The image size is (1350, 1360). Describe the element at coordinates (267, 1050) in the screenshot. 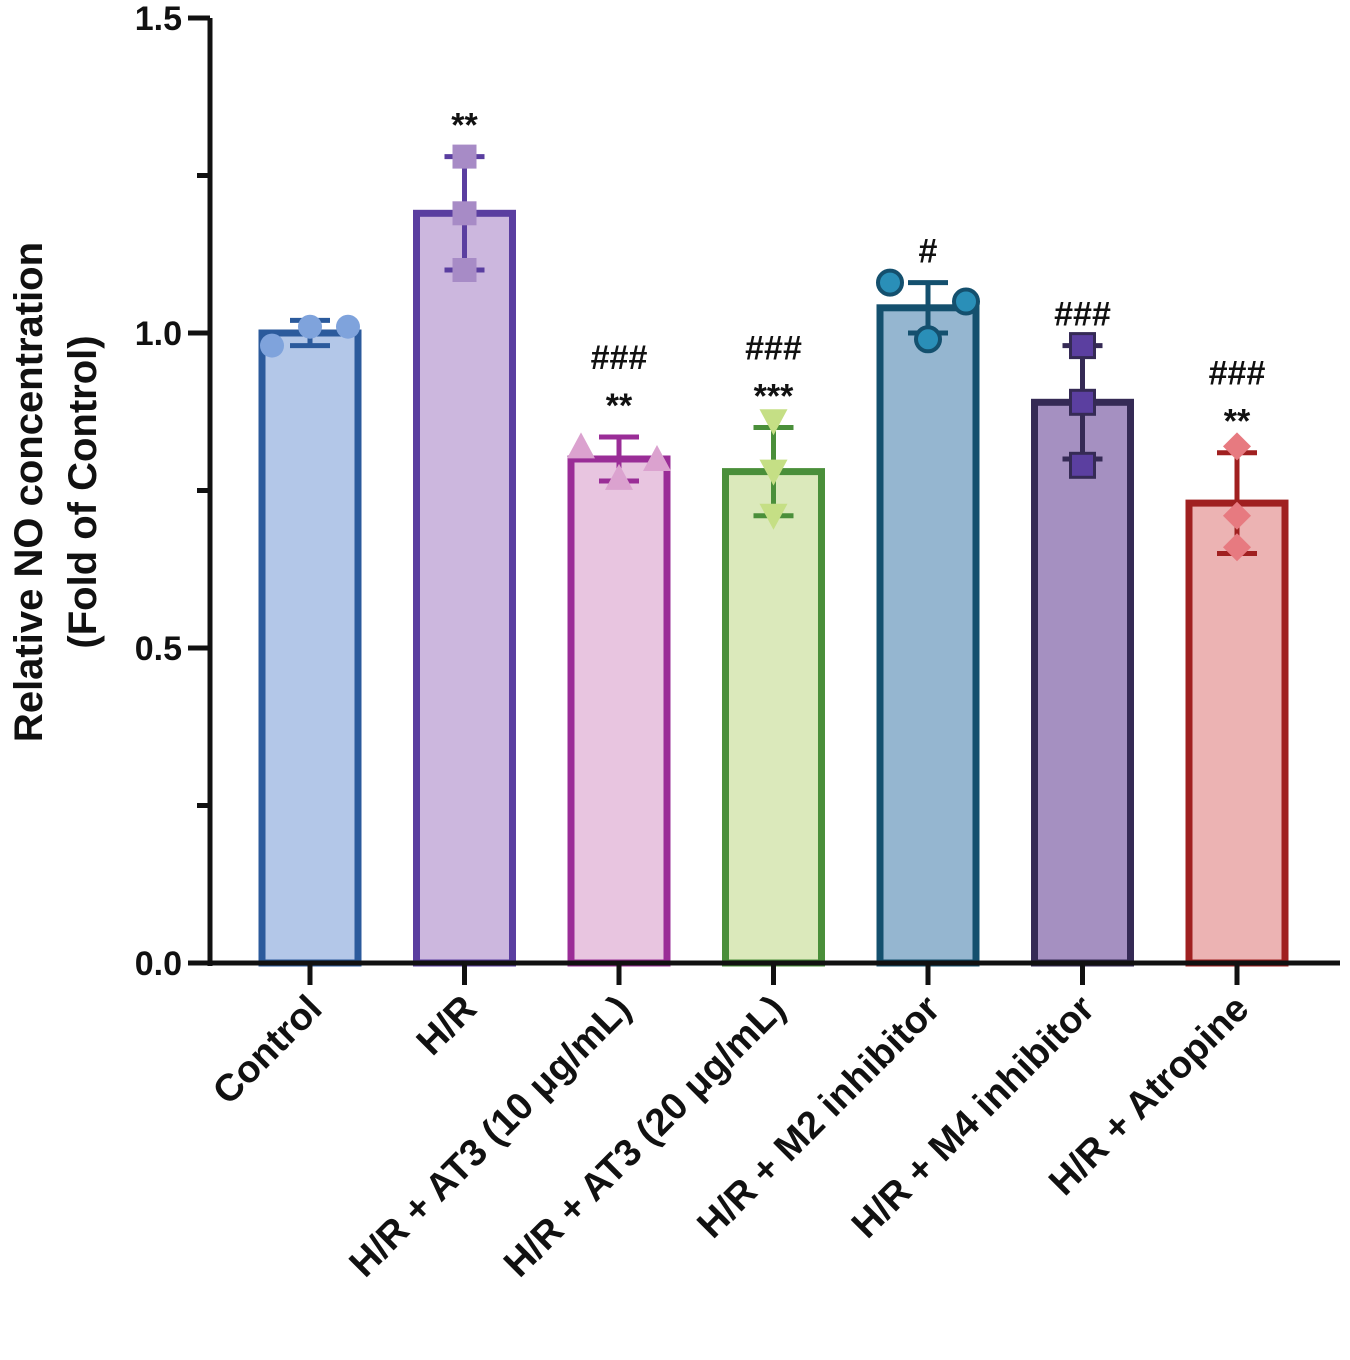

I see `x-label-control: Control` at that location.